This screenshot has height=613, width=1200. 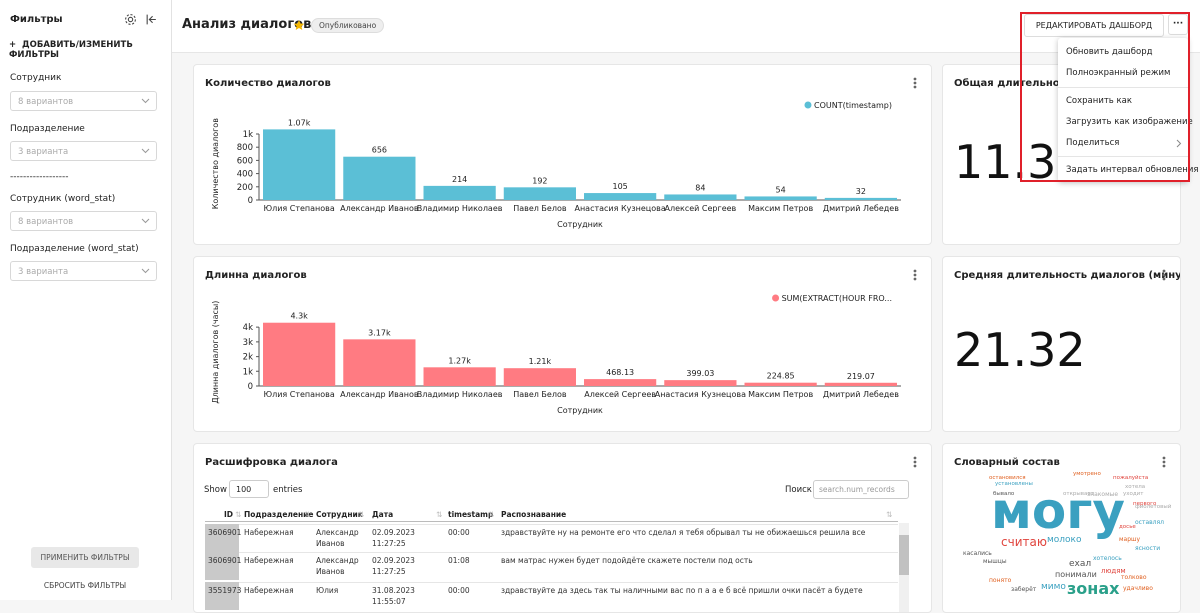 I want to click on value-label: 192, so click(x=539, y=180).